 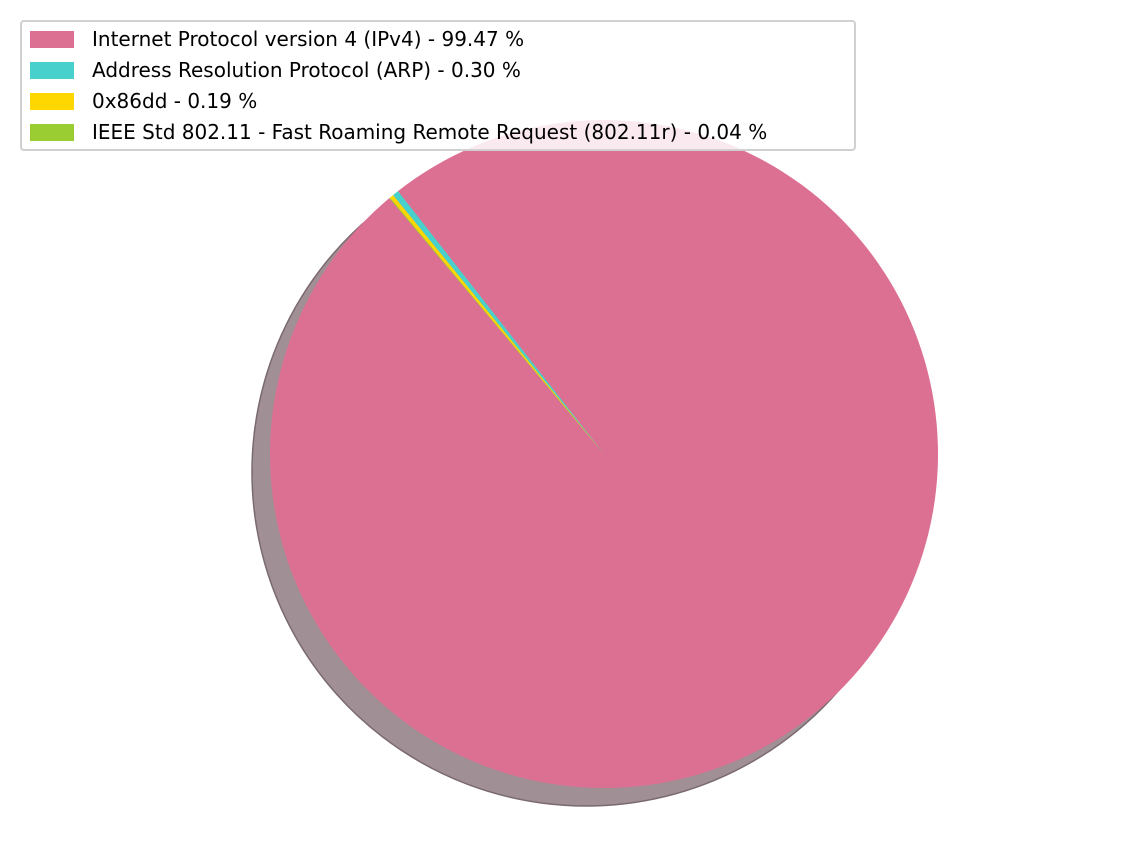 I want to click on legend-swatch-ipv4, so click(x=52, y=39).